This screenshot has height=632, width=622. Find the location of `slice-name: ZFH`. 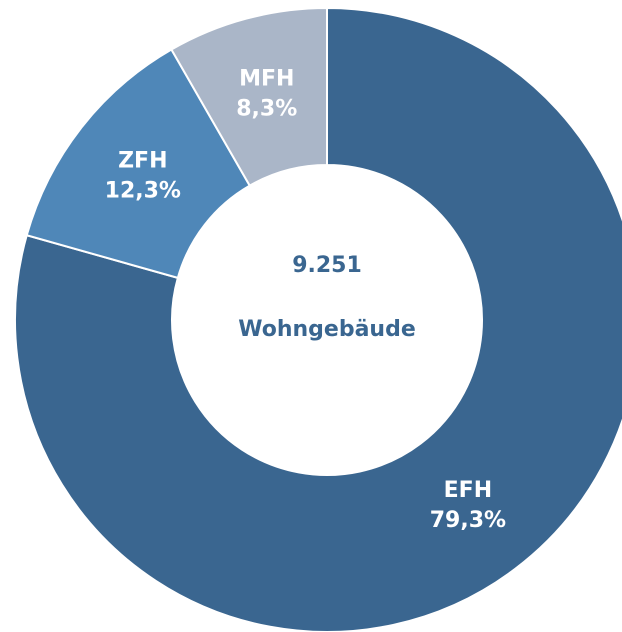

slice-name: ZFH is located at coordinates (142, 160).